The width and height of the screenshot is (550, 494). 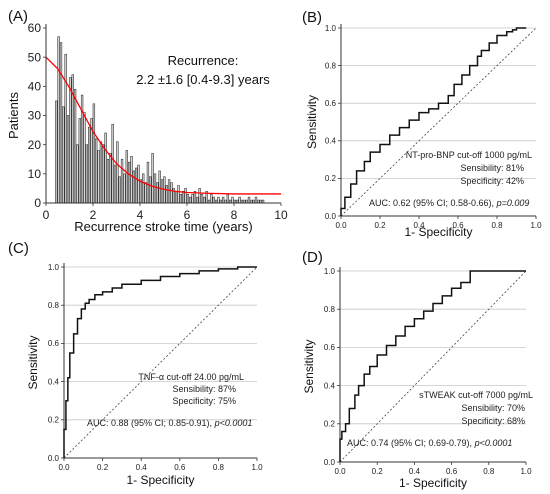 What do you see at coordinates (330, 385) in the screenshot?
I see `y-tick-label: 0.4` at bounding box center [330, 385].